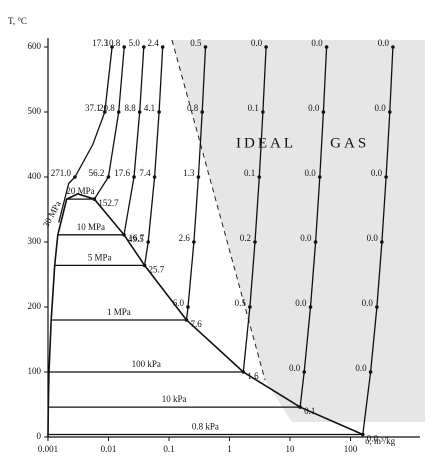 The width and height of the screenshot is (433, 469). Describe the element at coordinates (229, 449) in the screenshot. I see `x-tick-label: 1` at that location.